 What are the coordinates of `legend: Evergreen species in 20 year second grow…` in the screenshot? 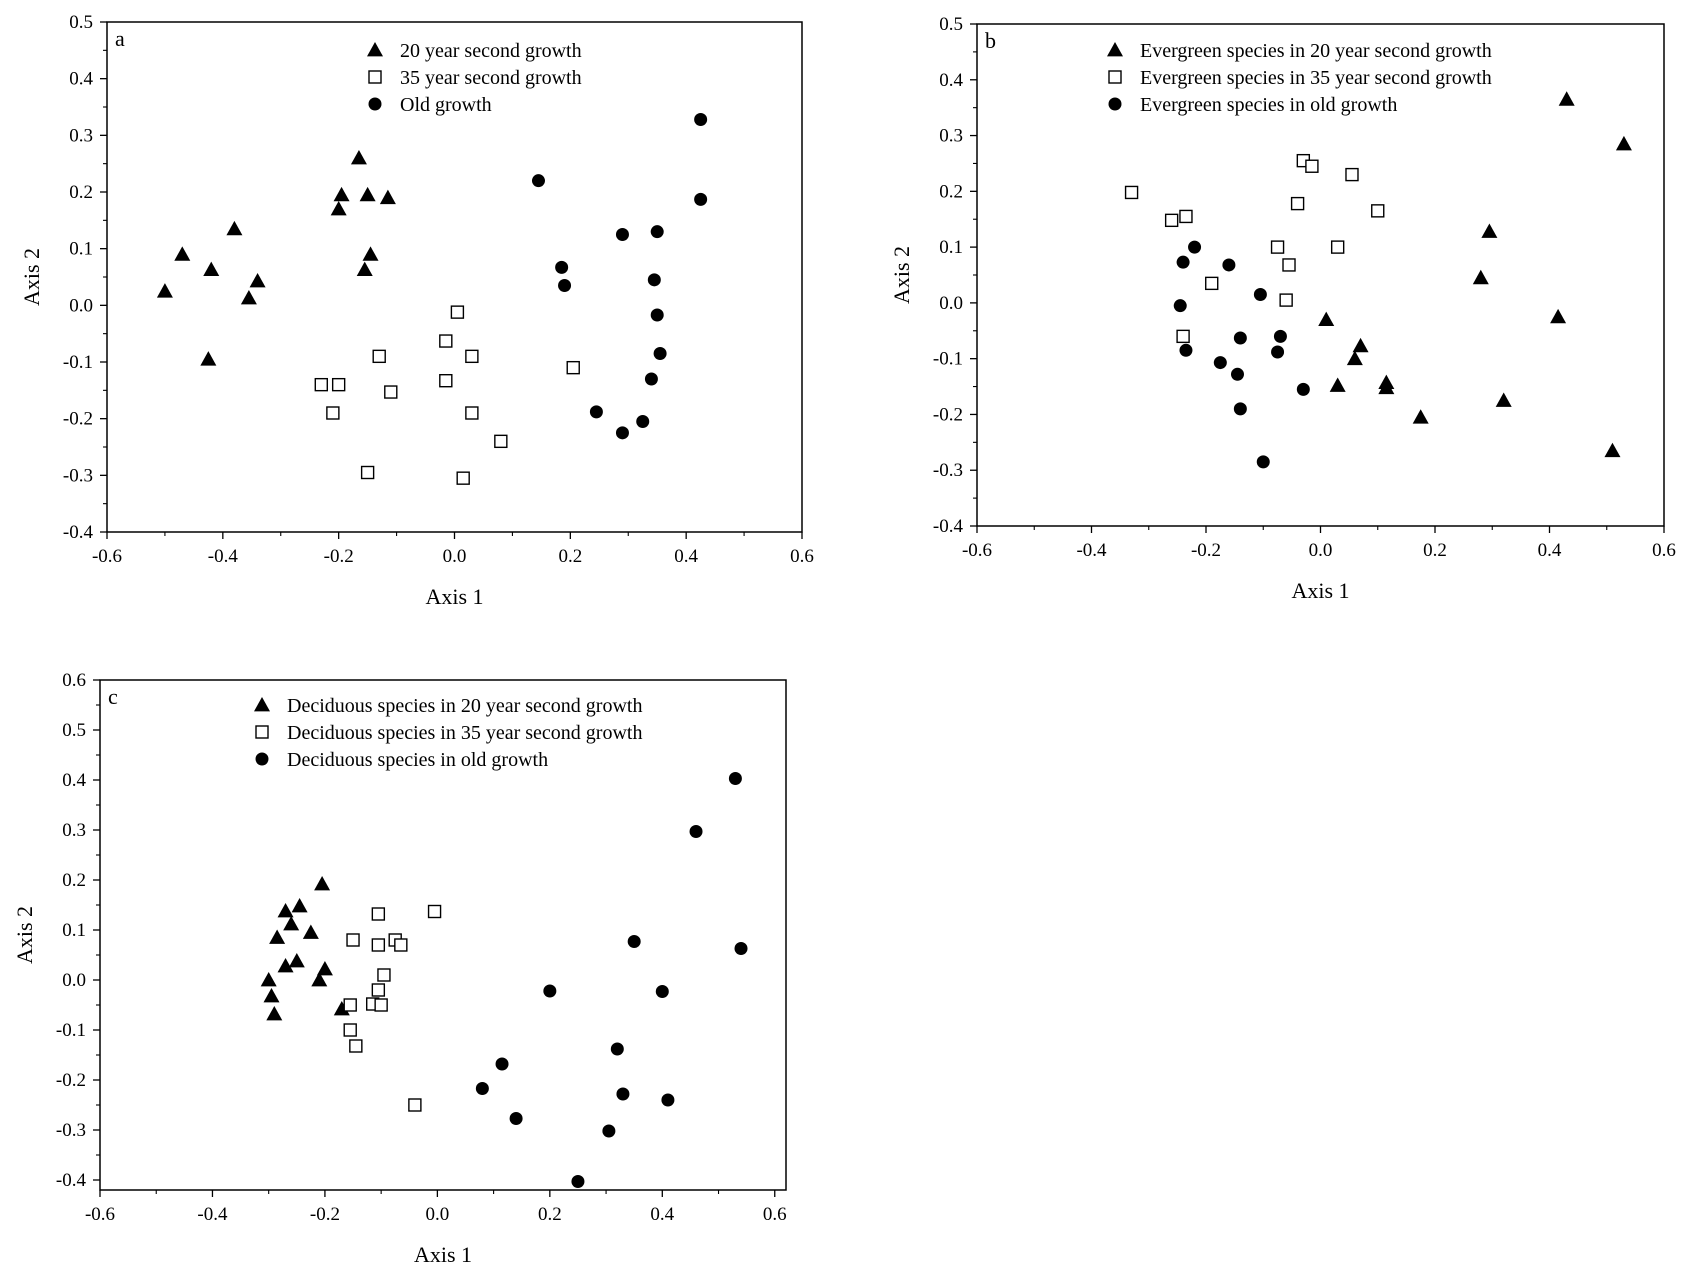 It's located at (1299, 78).